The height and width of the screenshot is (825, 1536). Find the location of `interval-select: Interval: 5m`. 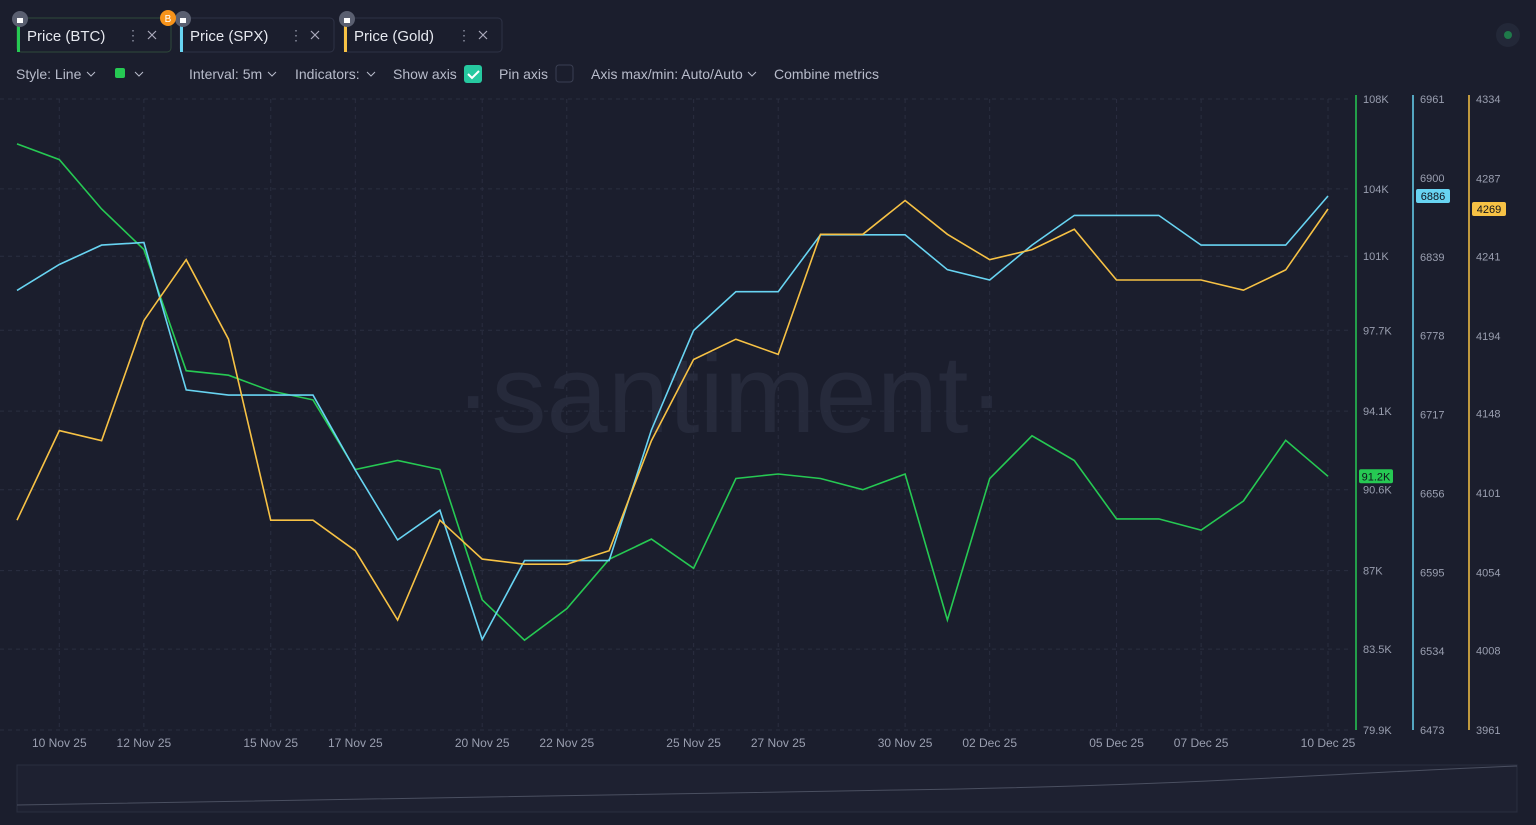

interval-select: Interval: 5m is located at coordinates (225, 74).